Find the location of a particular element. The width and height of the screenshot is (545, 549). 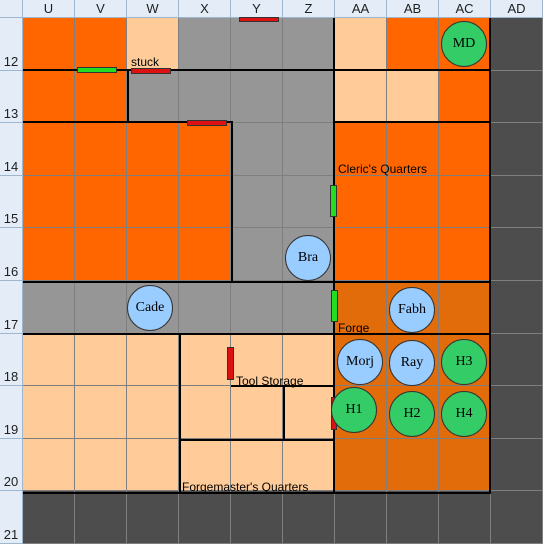

token-morj: Morj is located at coordinates (360, 362).